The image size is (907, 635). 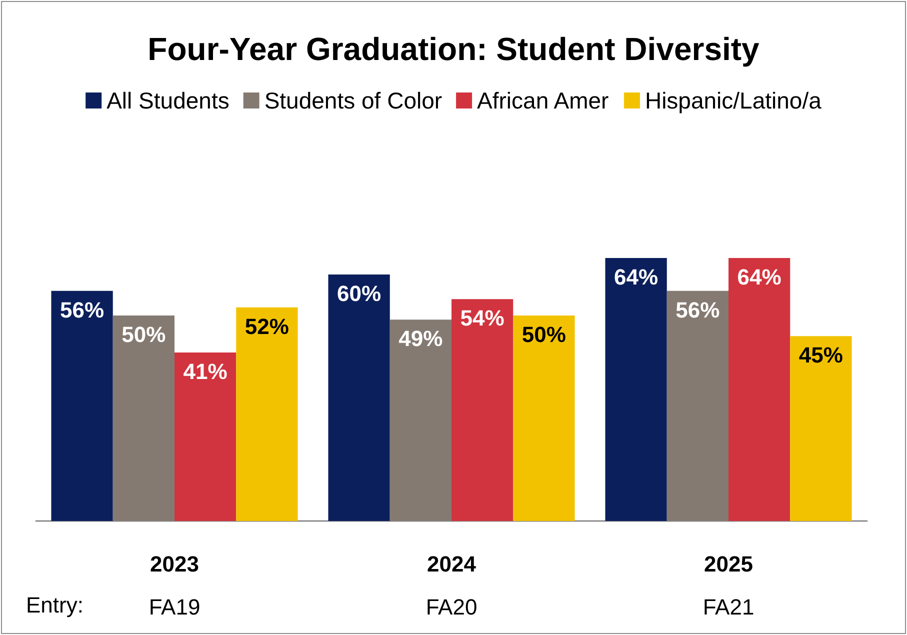 I want to click on legend-label: All Students, so click(x=168, y=101).